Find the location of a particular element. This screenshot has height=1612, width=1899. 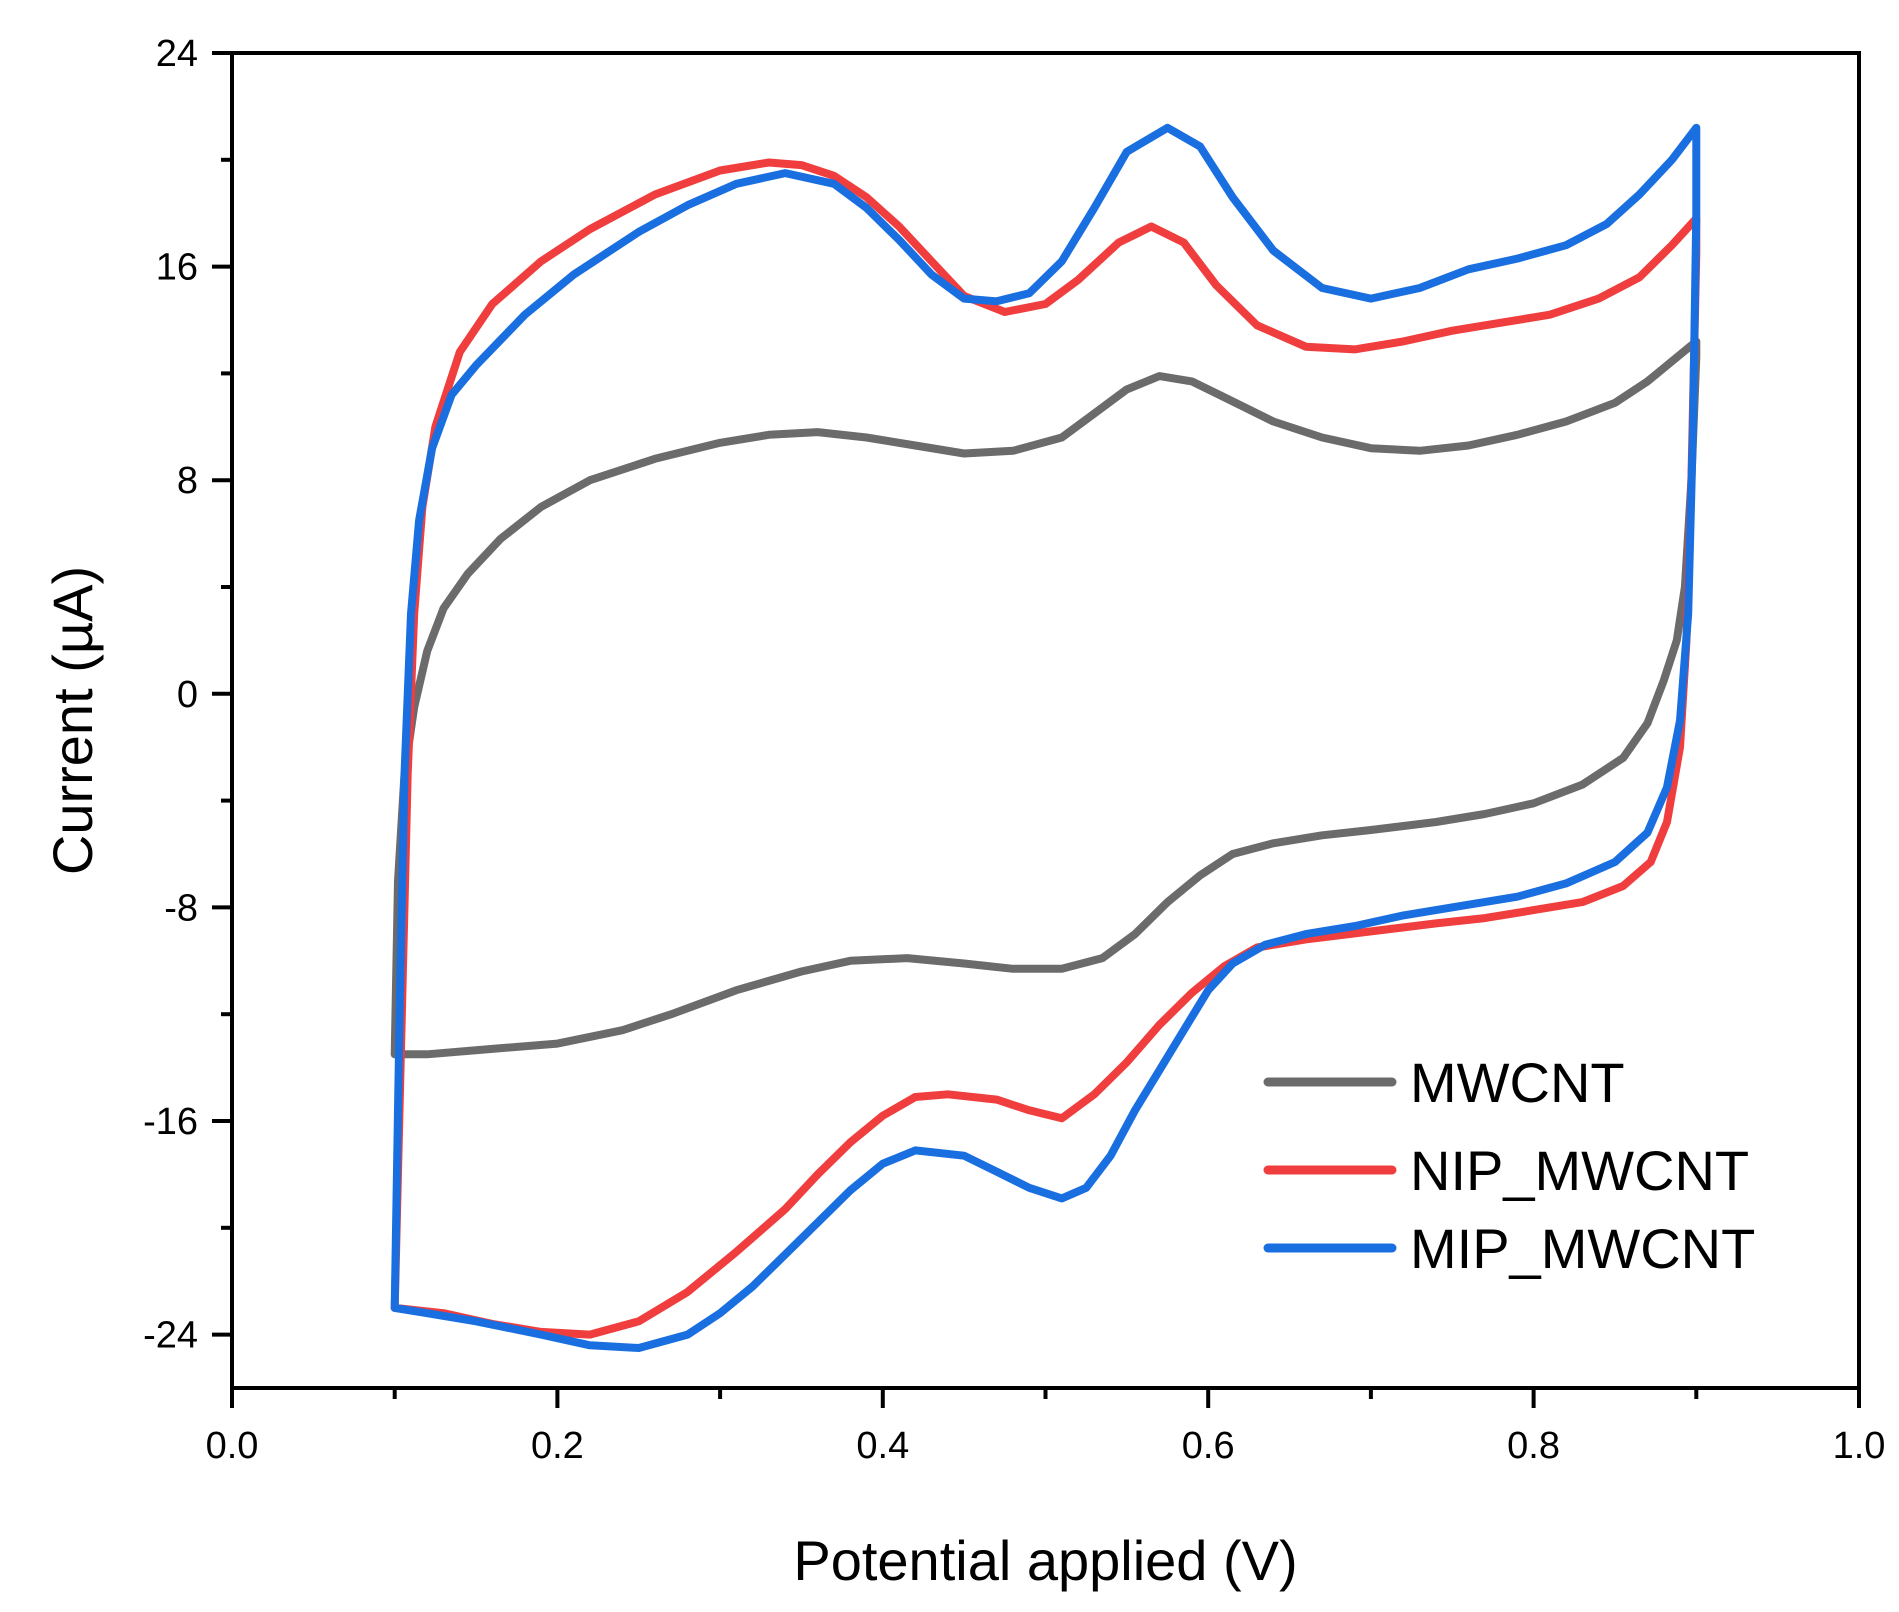

y-axis-label: Current (µA) is located at coordinates (72, 720).